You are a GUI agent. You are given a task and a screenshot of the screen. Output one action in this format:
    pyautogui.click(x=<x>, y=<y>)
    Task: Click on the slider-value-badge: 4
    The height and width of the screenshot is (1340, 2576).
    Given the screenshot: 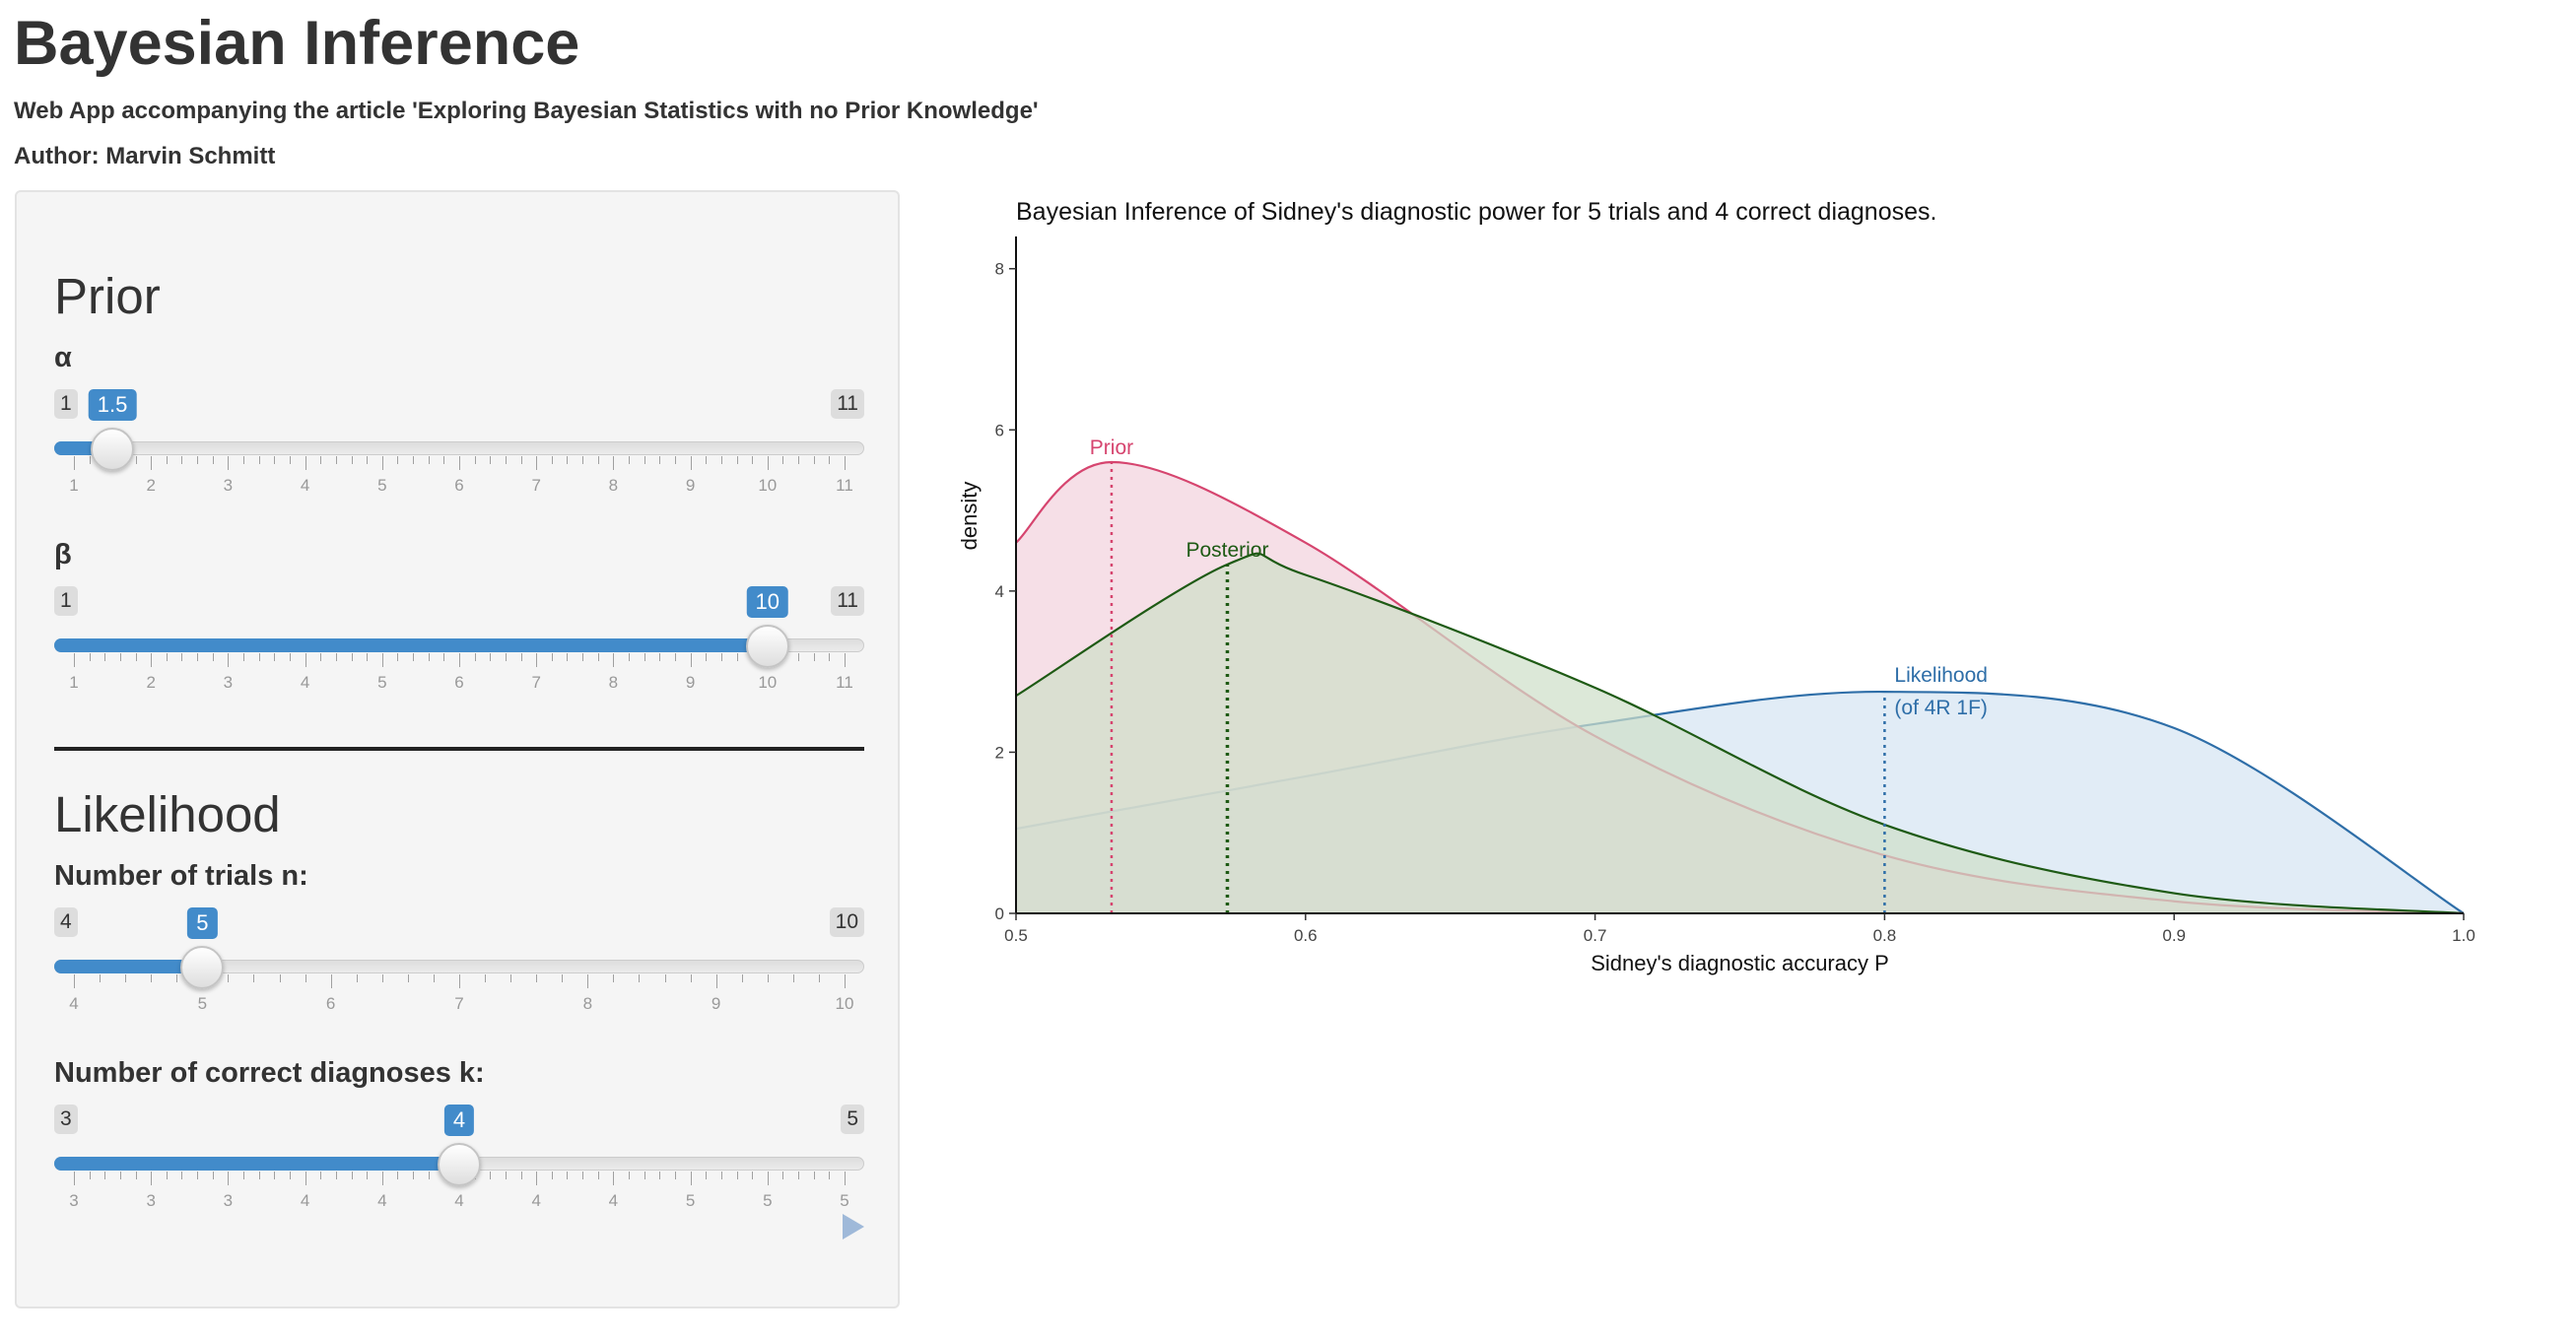 What is the action you would take?
    pyautogui.click(x=459, y=1121)
    